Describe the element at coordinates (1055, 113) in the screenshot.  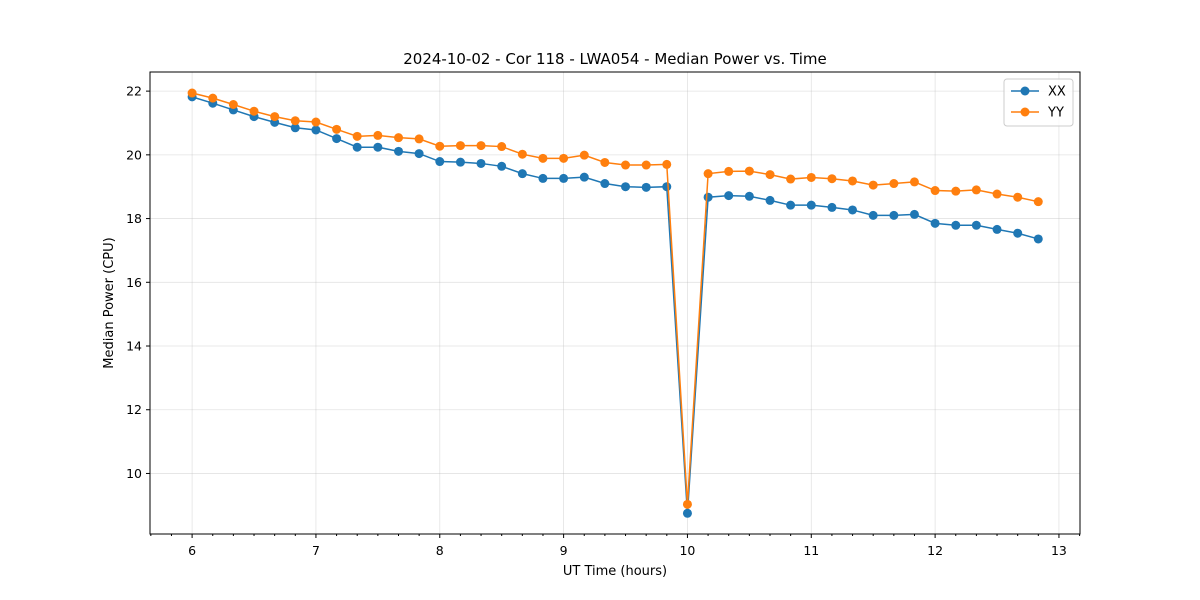
I see `legend-label-yy: YY` at that location.